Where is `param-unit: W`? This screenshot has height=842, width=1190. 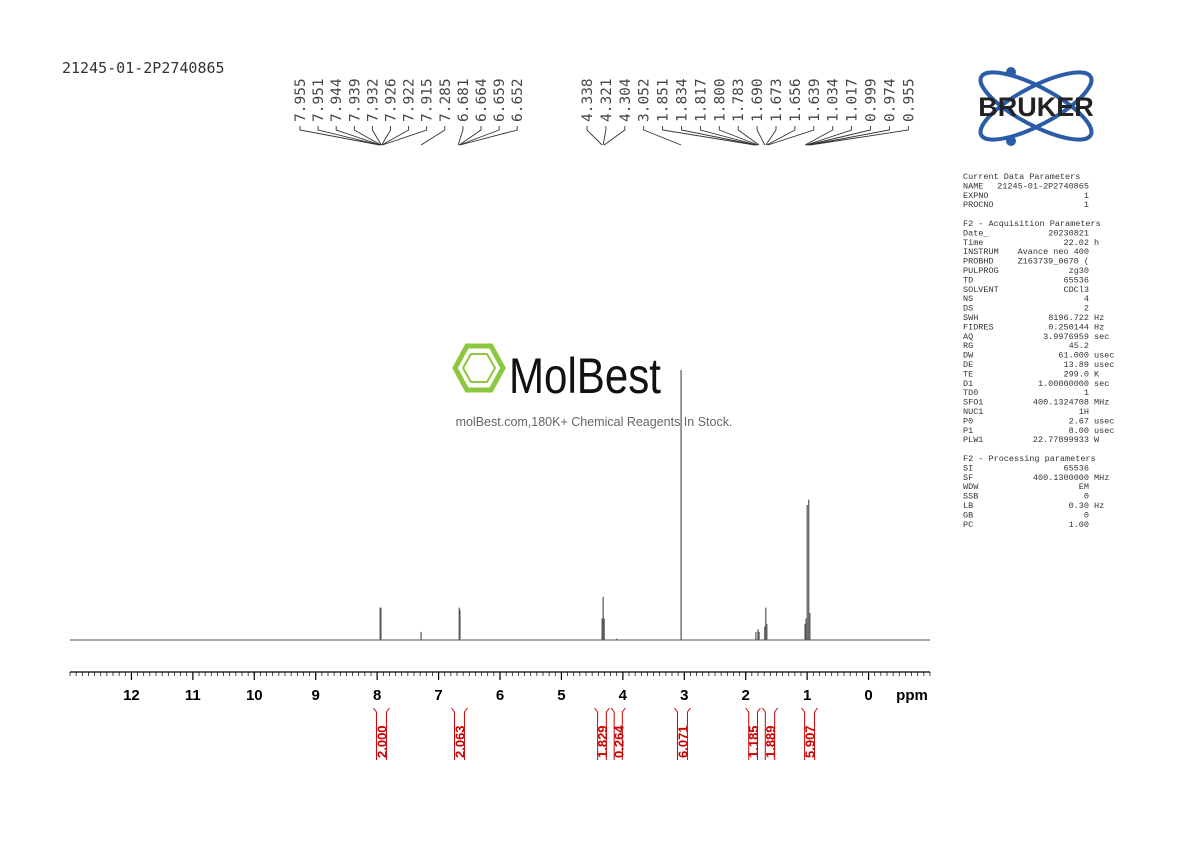
param-unit: W is located at coordinates (1097, 440).